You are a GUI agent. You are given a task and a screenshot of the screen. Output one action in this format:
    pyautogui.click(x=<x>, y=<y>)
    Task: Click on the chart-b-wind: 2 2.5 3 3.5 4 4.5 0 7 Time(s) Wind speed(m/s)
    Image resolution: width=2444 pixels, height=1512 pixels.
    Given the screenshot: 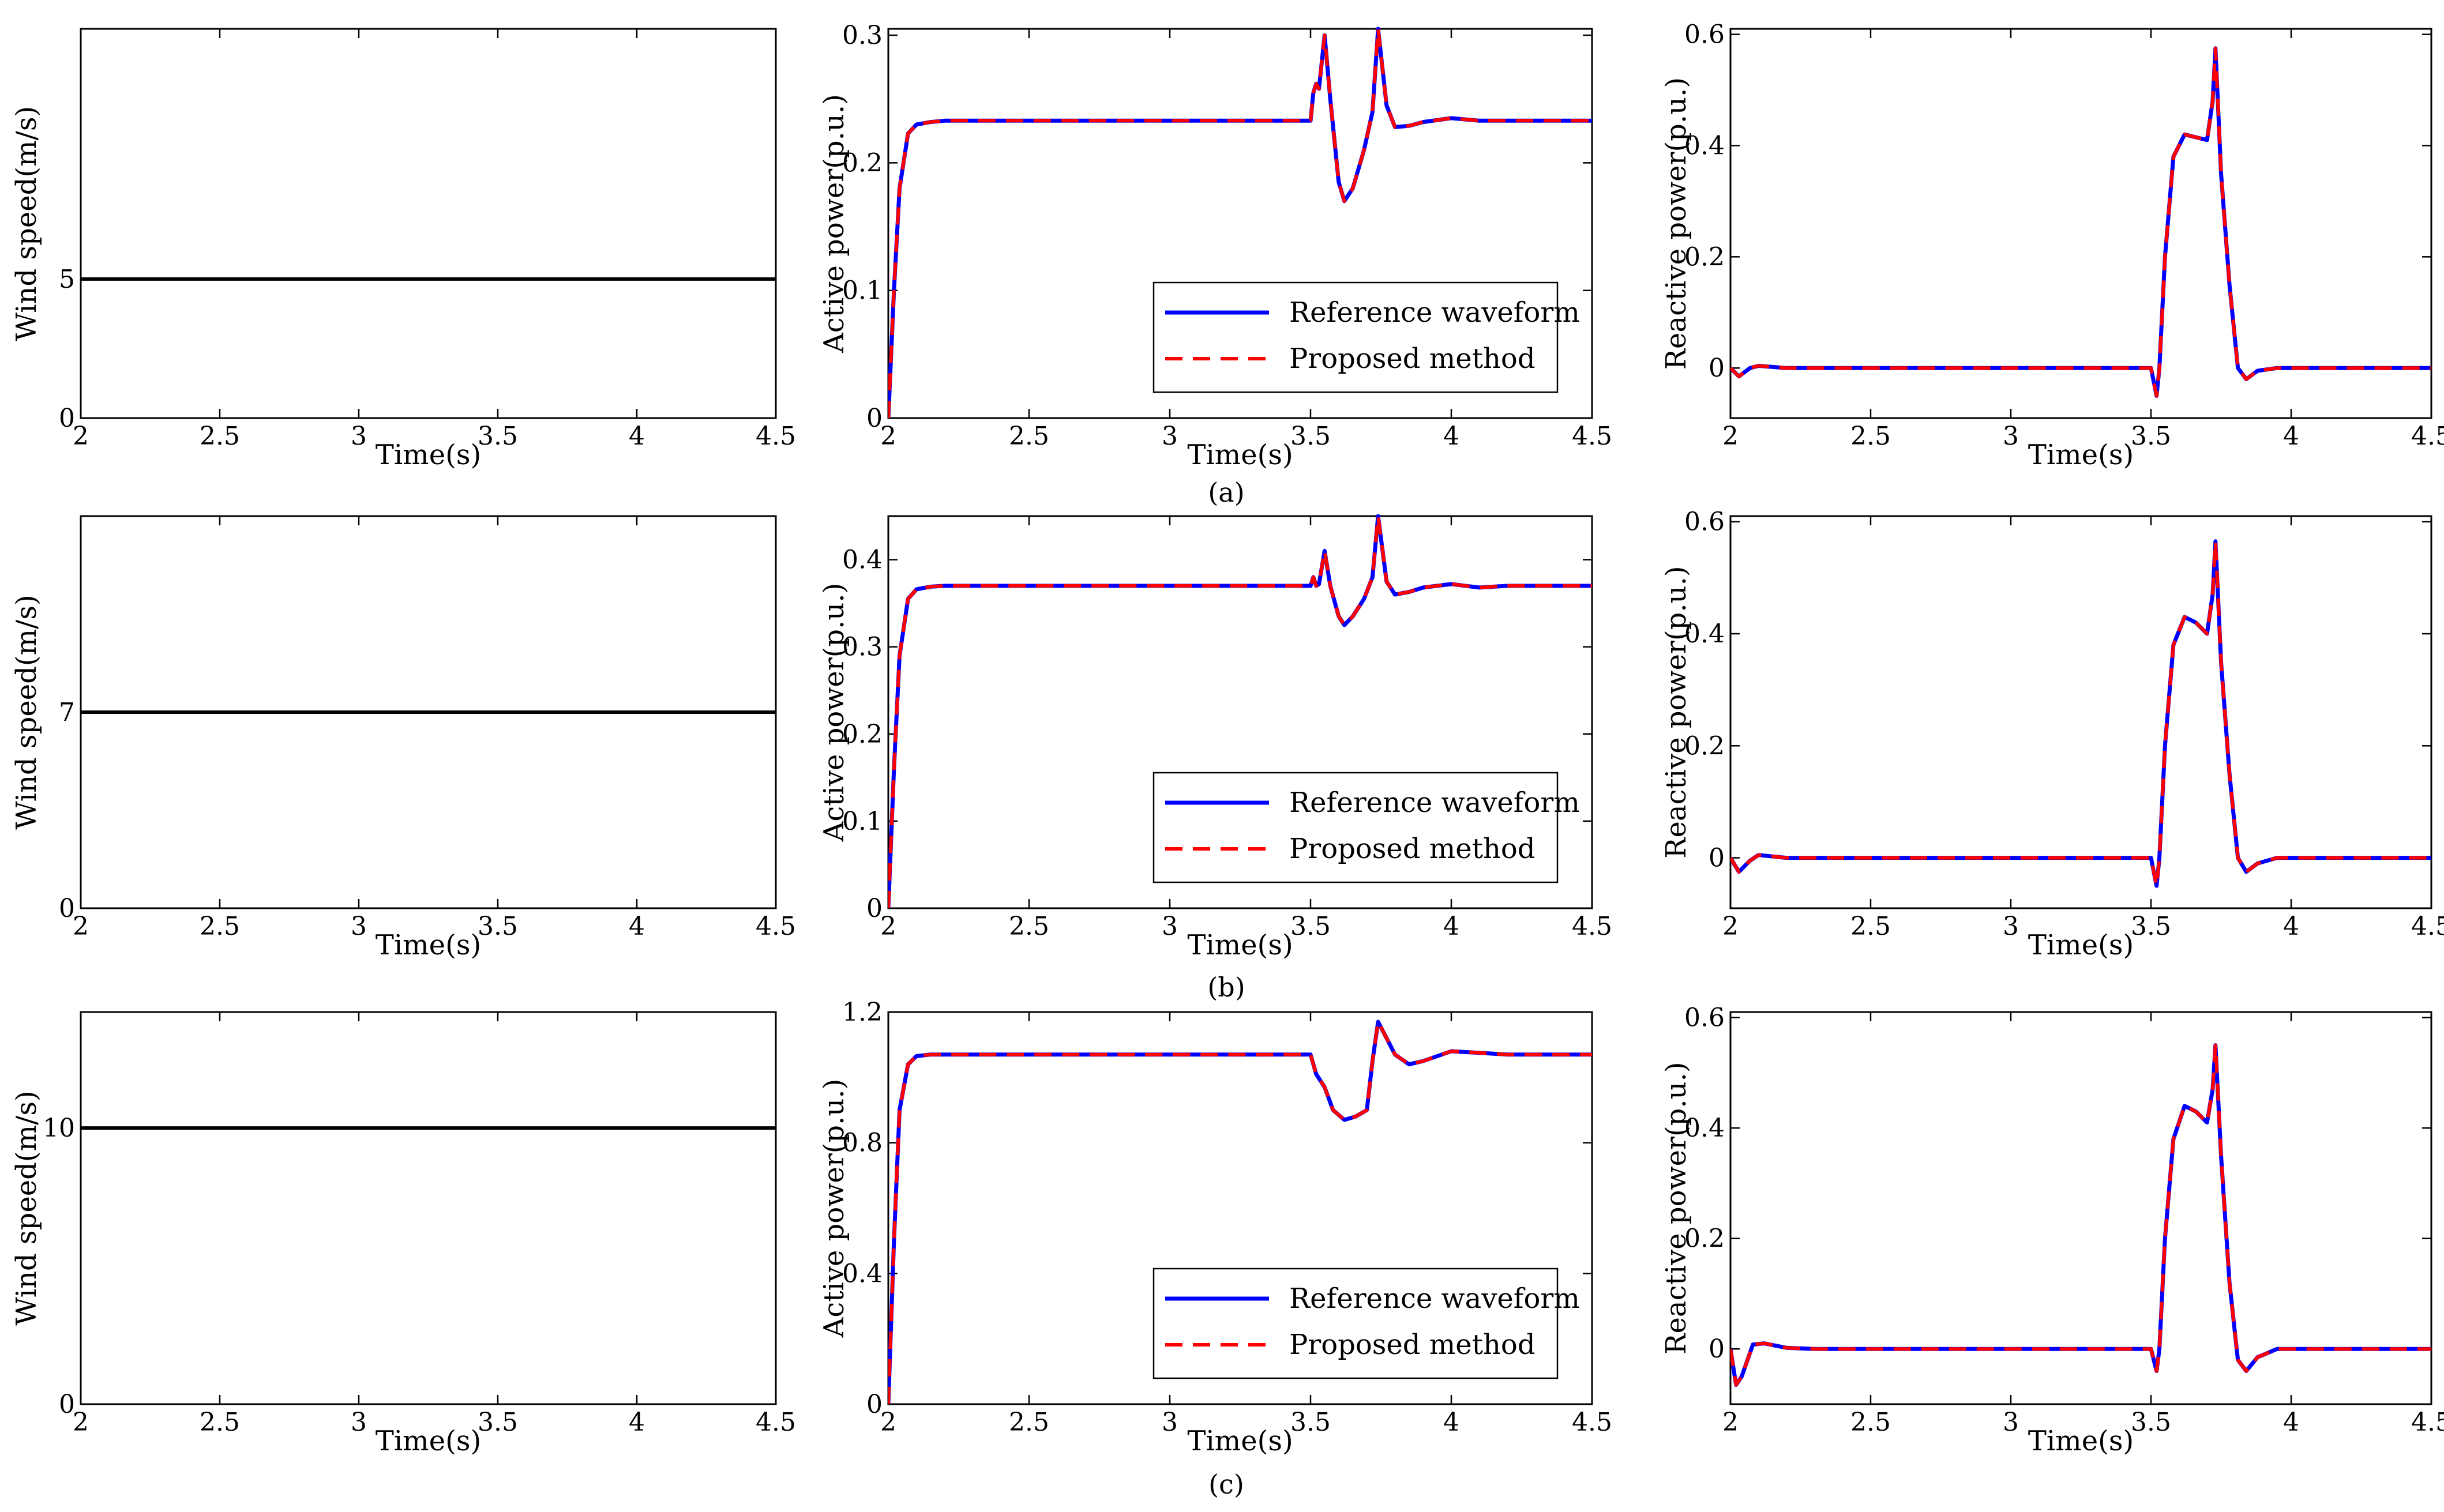 What is the action you would take?
    pyautogui.click(x=403, y=738)
    